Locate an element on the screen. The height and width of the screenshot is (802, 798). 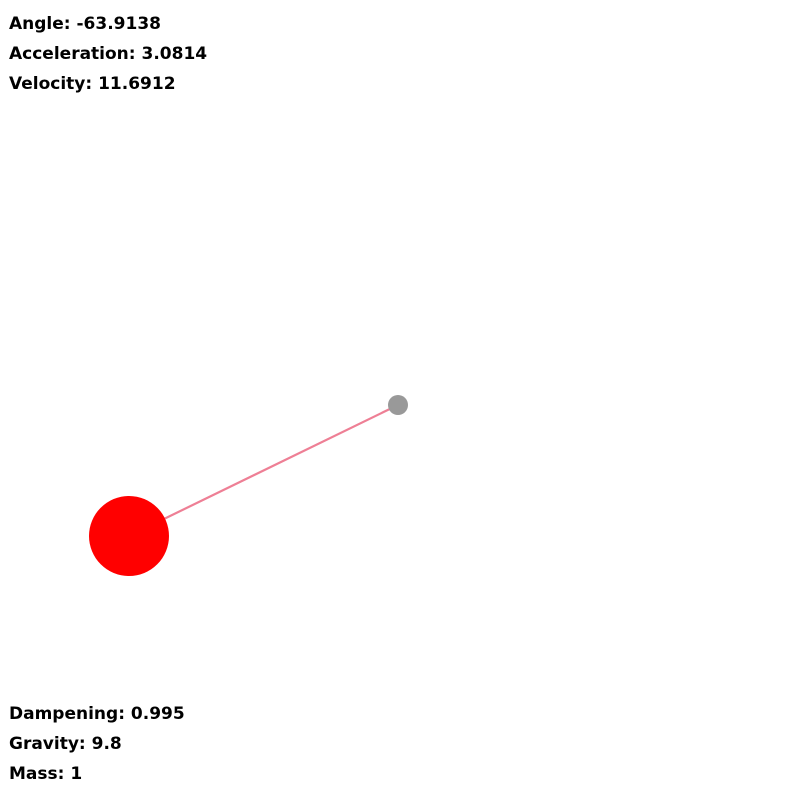
pendulum-rod is located at coordinates (263, 470).